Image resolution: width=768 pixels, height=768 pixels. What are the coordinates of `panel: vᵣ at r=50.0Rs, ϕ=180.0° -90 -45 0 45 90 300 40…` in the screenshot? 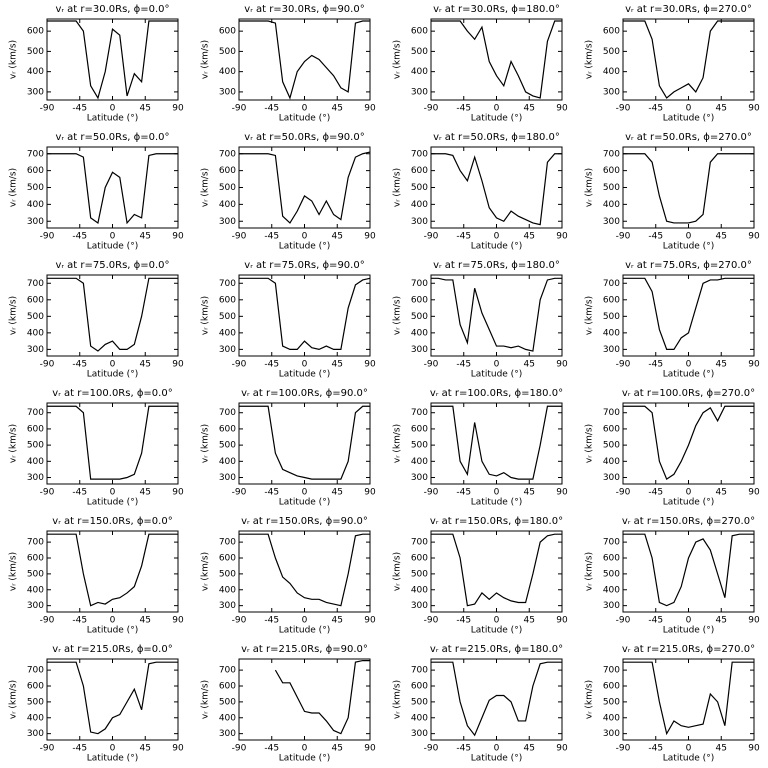 It's located at (480, 192).